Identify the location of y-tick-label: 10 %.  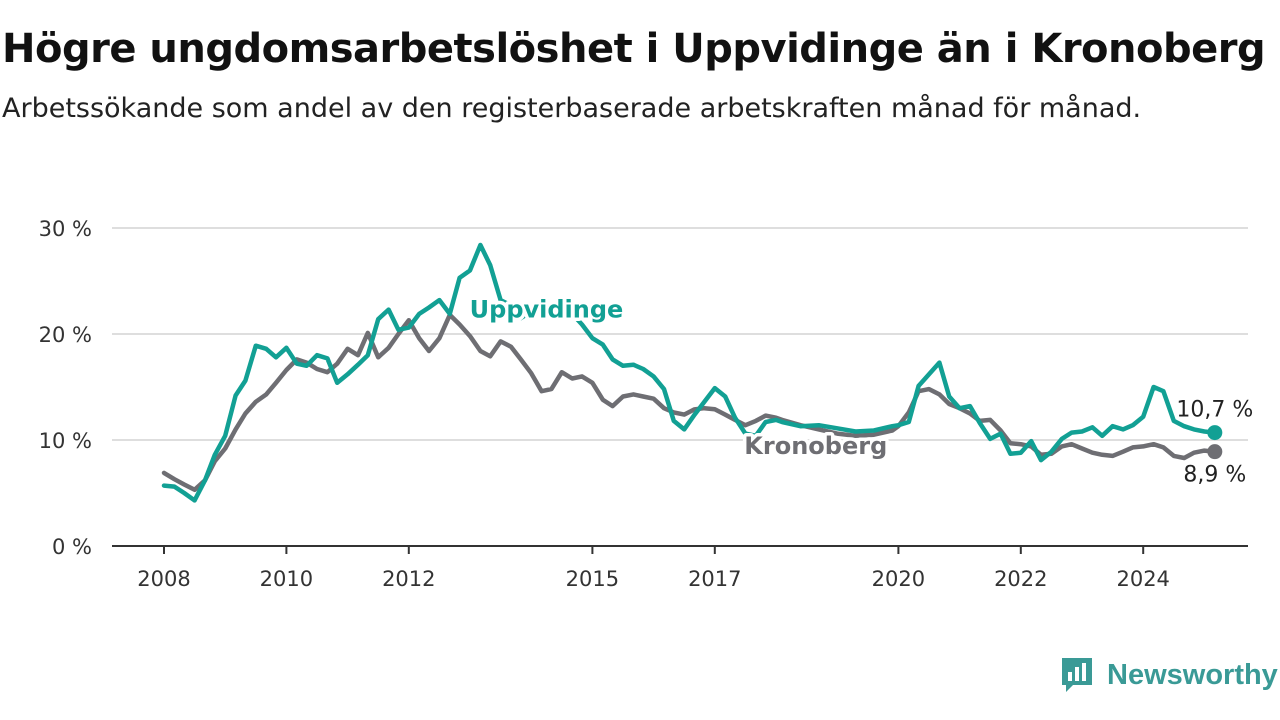
(65, 441).